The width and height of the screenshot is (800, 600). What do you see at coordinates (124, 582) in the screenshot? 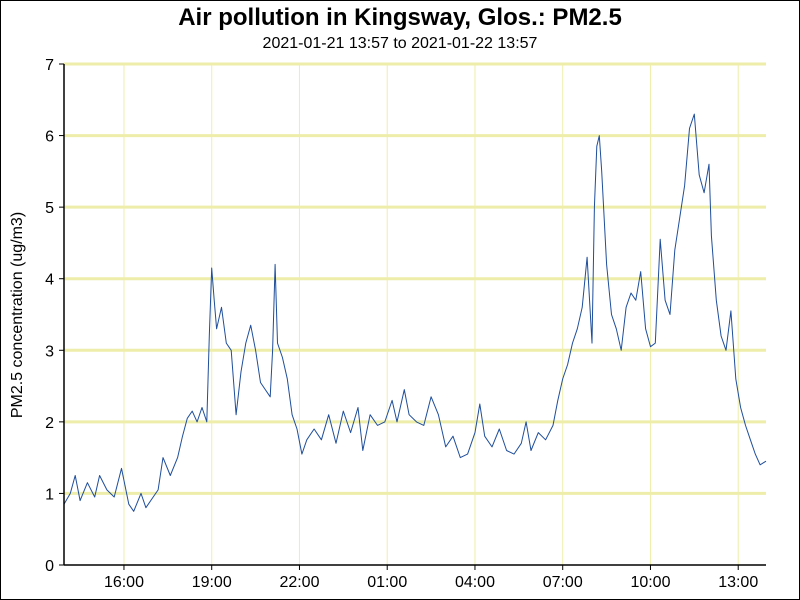
I see `x-tick-label: 16:00` at bounding box center [124, 582].